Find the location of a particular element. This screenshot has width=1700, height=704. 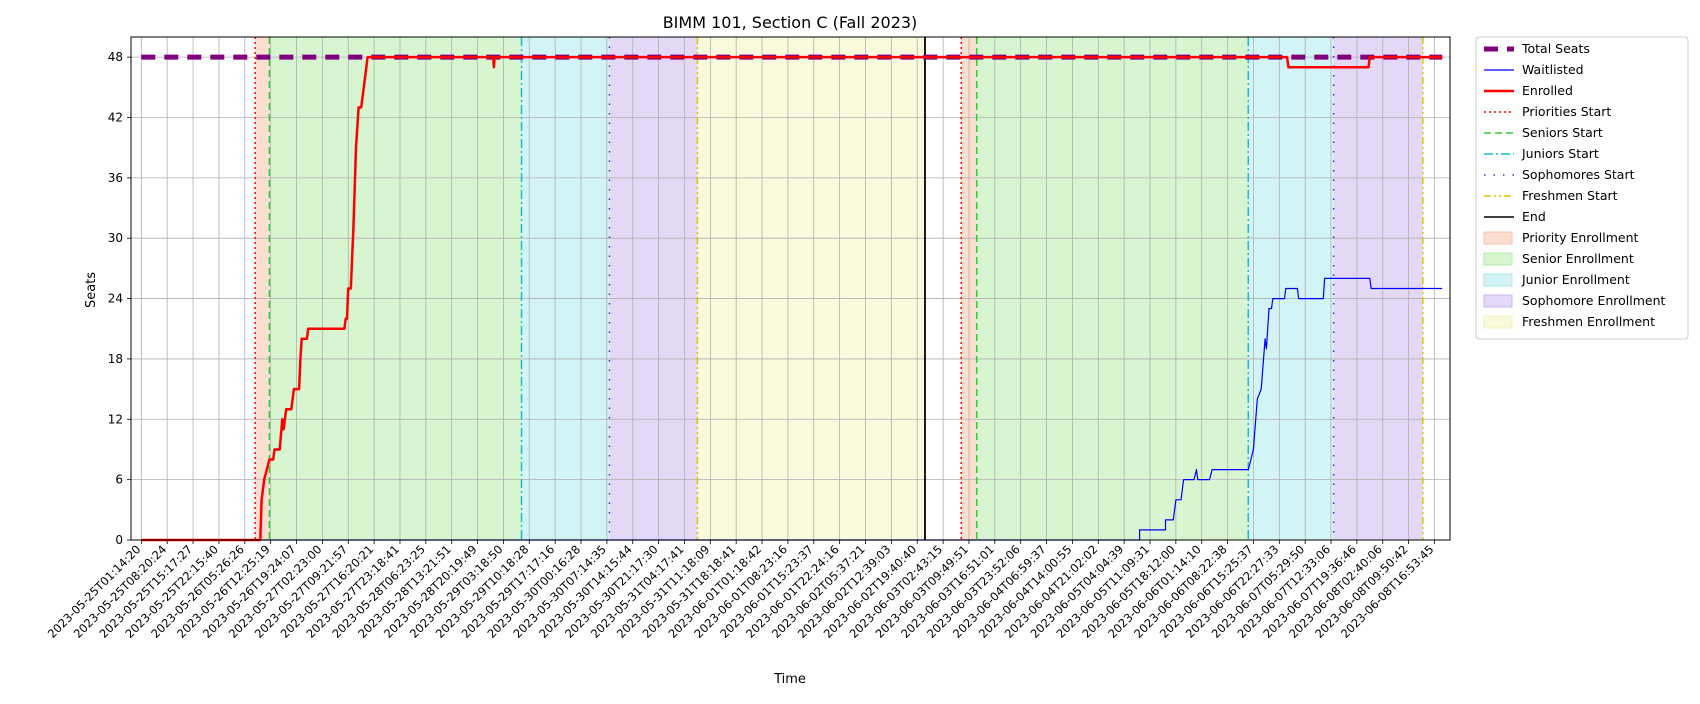

legend-label: Enrolled is located at coordinates (1547, 90).